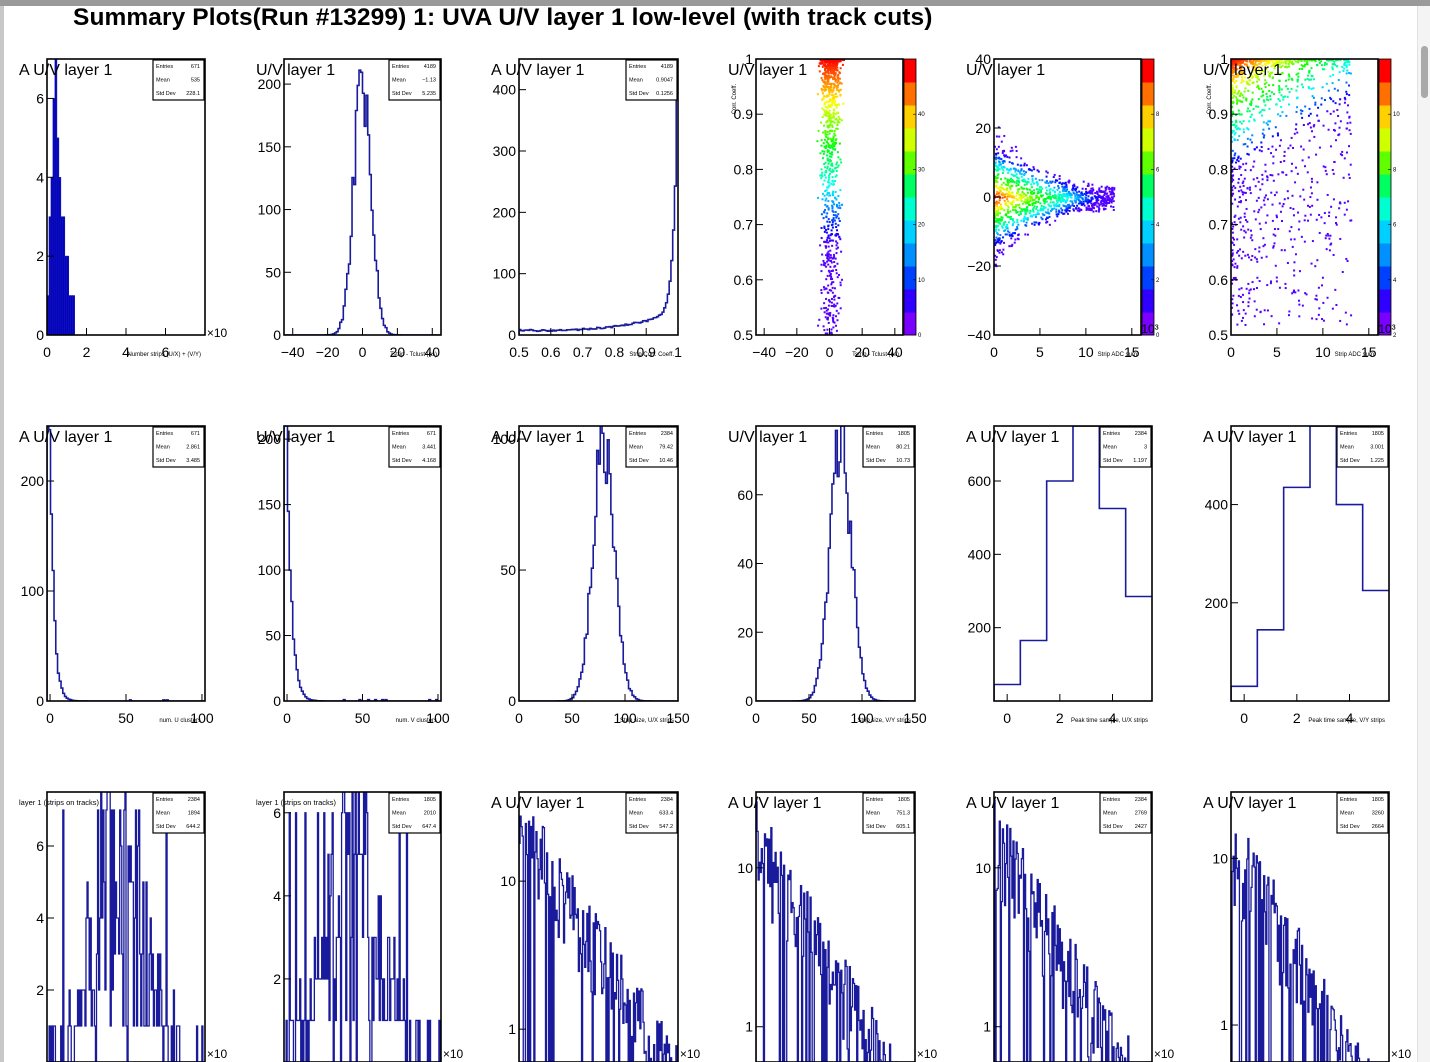 The image size is (1430, 1062). I want to click on palette-cell, so click(1148, 232).